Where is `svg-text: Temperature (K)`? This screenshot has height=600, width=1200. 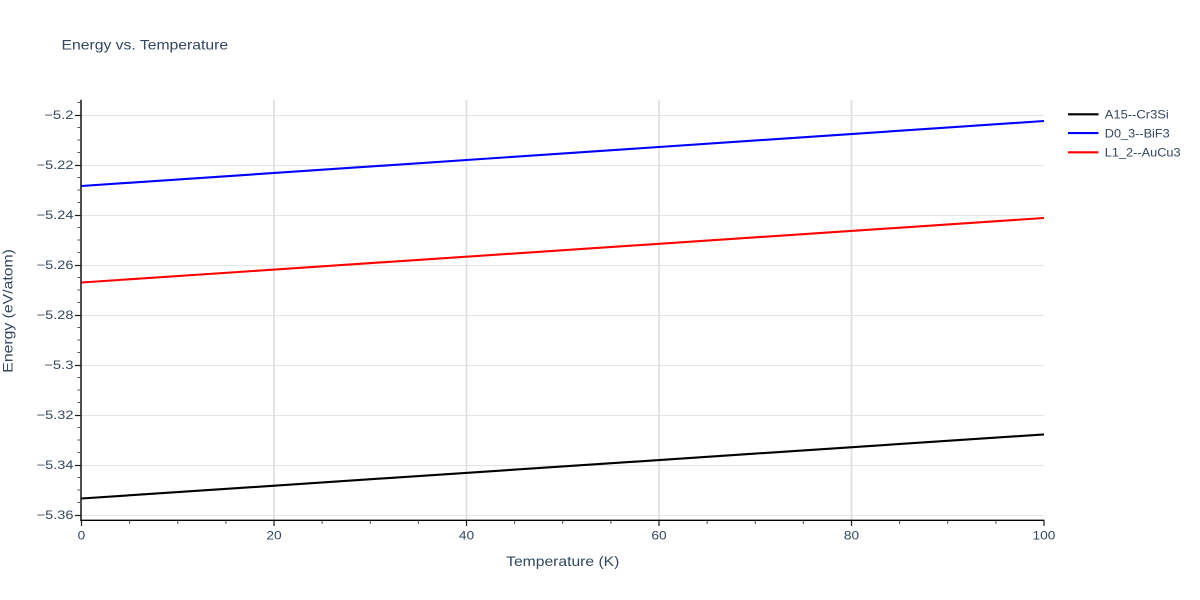
svg-text: Temperature (K) is located at coordinates (562, 561).